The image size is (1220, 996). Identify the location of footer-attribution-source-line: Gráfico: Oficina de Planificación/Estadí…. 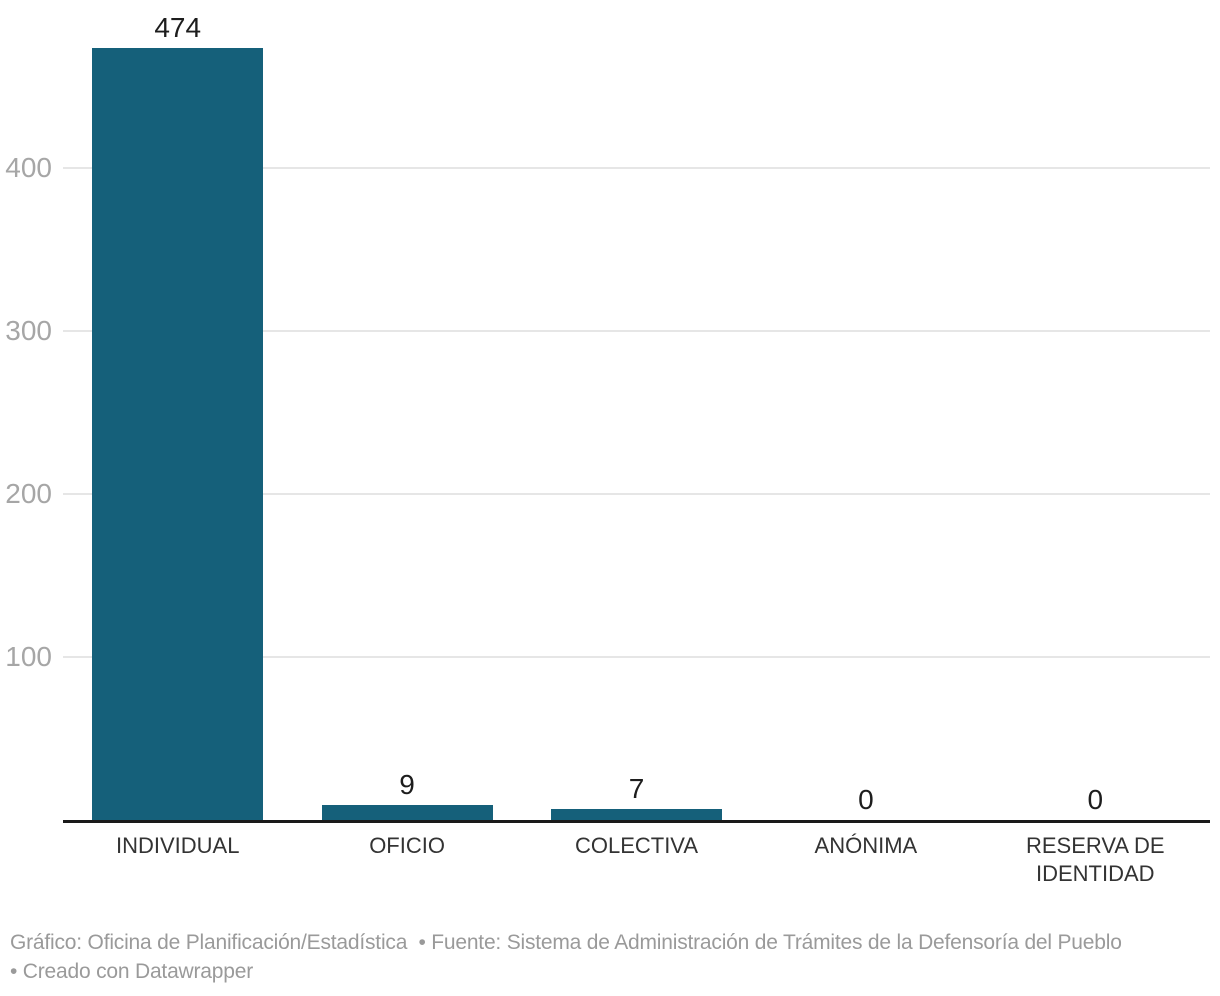
(566, 942).